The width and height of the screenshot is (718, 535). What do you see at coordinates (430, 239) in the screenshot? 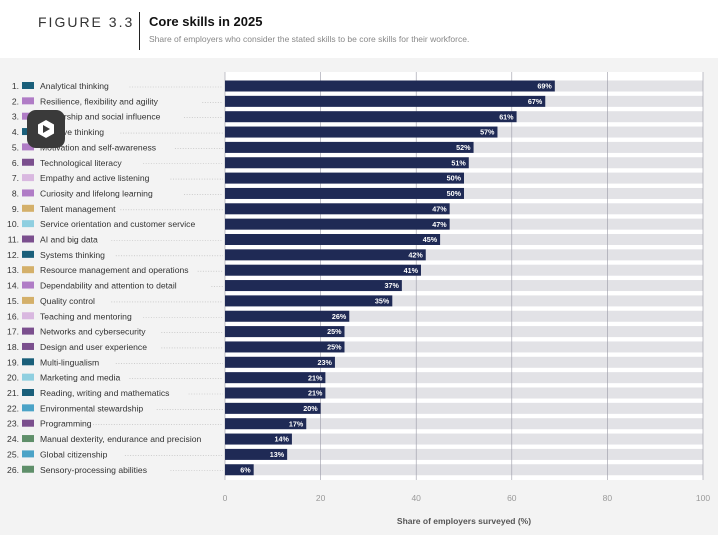
I see `bar-value-label: 45%` at bounding box center [430, 239].